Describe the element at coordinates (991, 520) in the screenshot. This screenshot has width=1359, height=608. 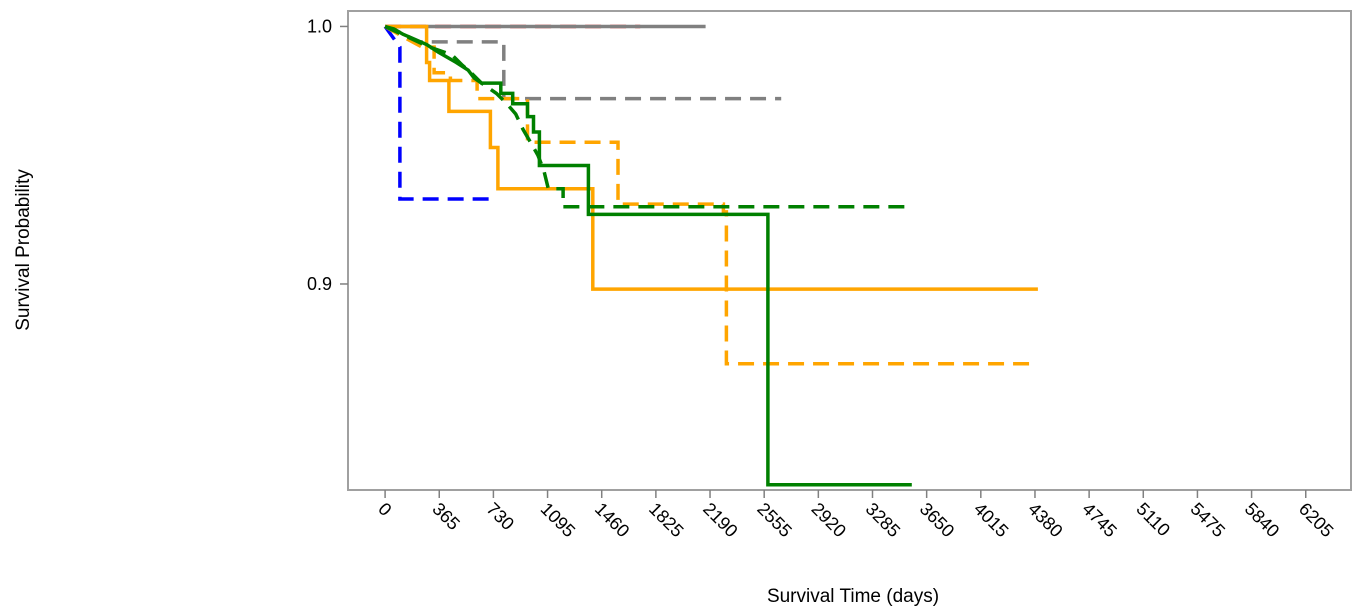
I see `x-tick-label: 4015` at that location.